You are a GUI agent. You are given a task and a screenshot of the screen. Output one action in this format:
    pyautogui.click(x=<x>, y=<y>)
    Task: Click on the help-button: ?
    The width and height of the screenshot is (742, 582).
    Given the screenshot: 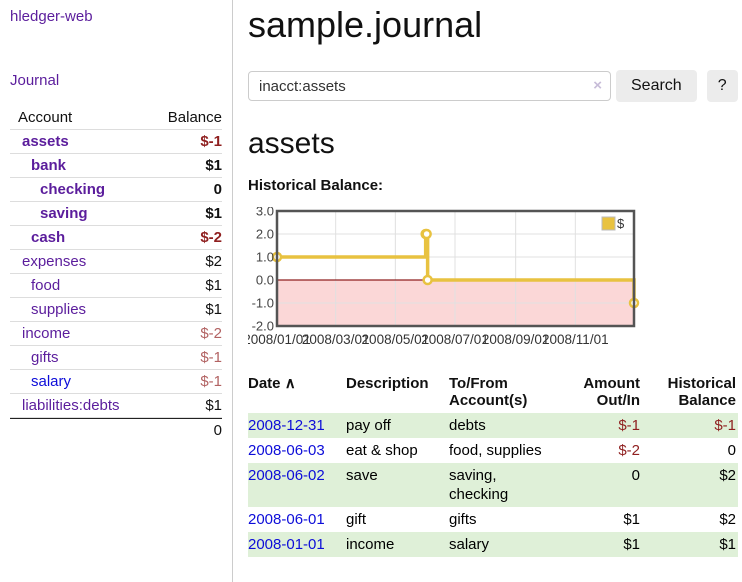 What is the action you would take?
    pyautogui.click(x=722, y=86)
    